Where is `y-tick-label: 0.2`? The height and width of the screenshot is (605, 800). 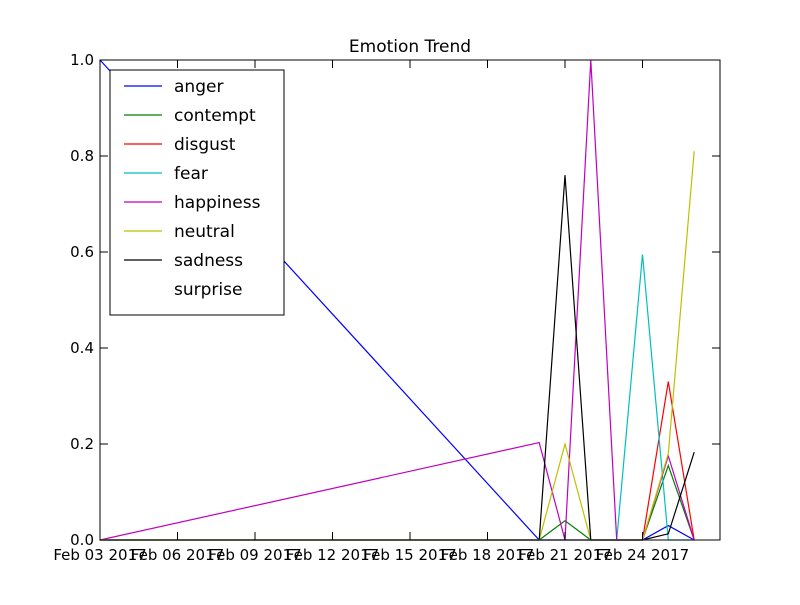 y-tick-label: 0.2 is located at coordinates (82, 444).